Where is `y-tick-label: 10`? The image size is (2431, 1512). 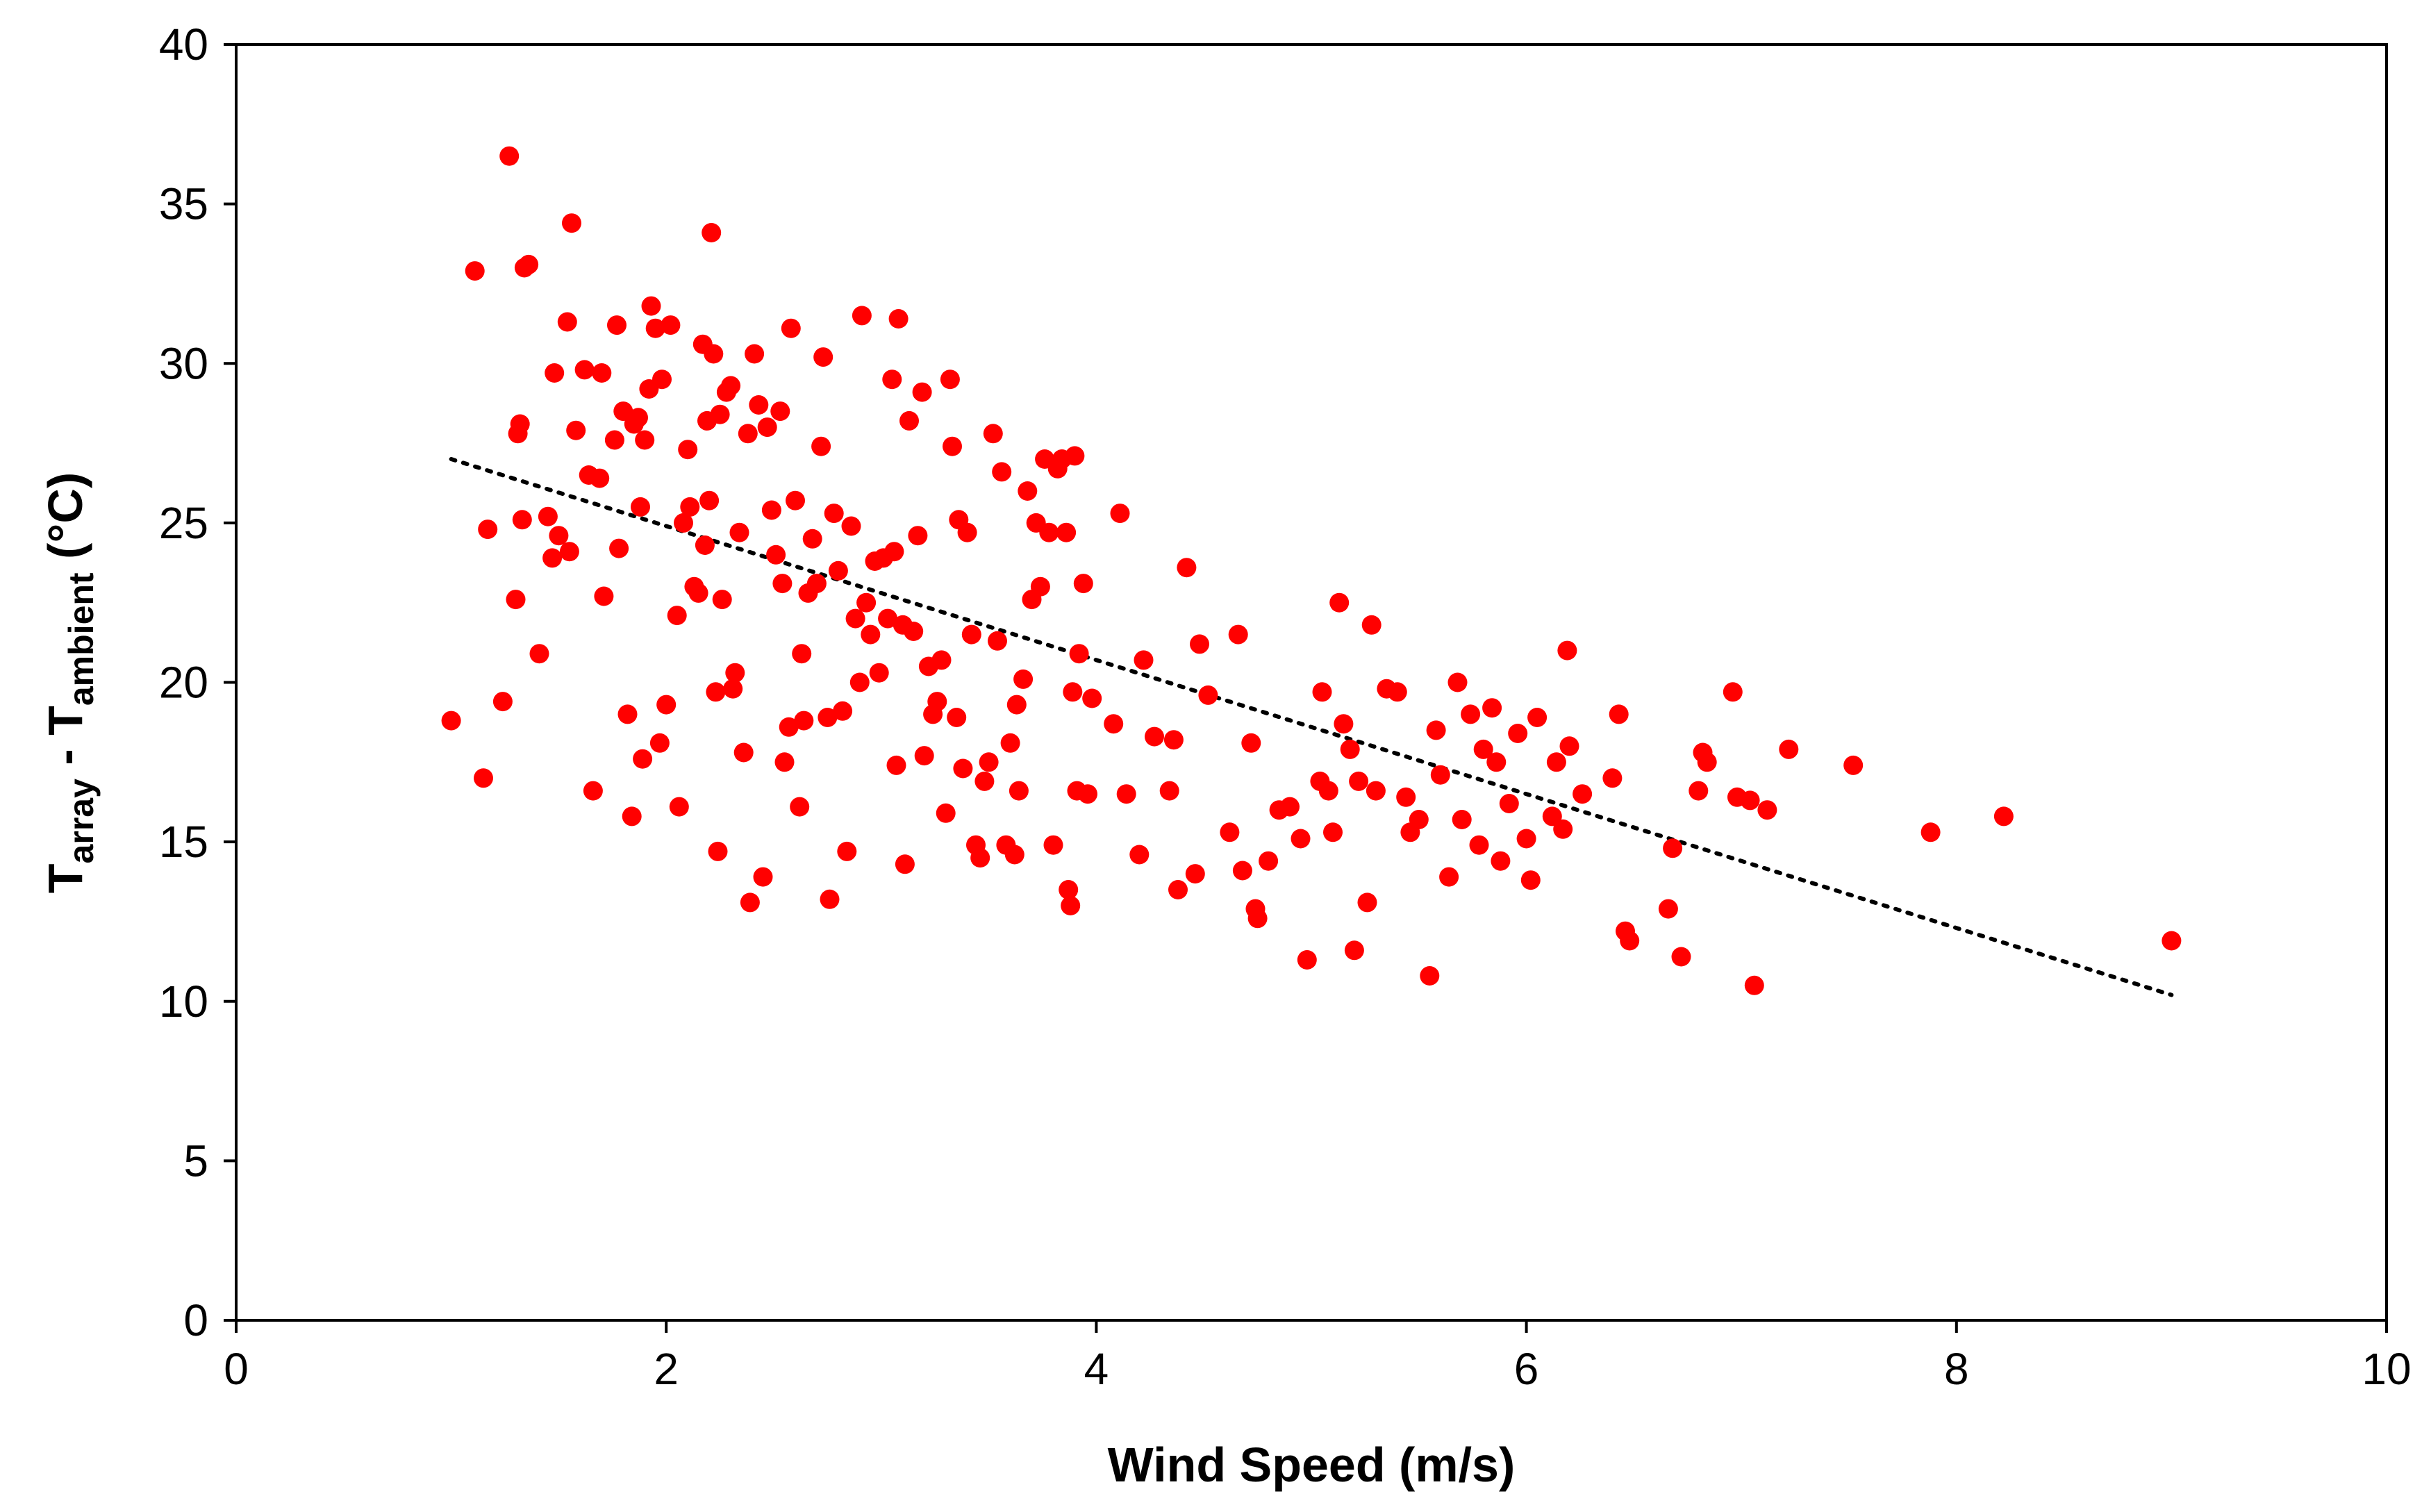
y-tick-label: 10 is located at coordinates (184, 1002).